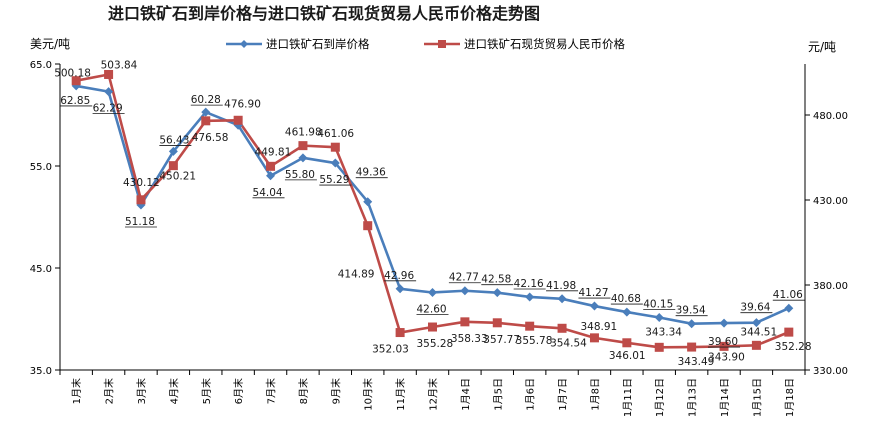 This screenshot has width=872, height=446. I want to click on x-category-label: 6月末, so click(238, 391).